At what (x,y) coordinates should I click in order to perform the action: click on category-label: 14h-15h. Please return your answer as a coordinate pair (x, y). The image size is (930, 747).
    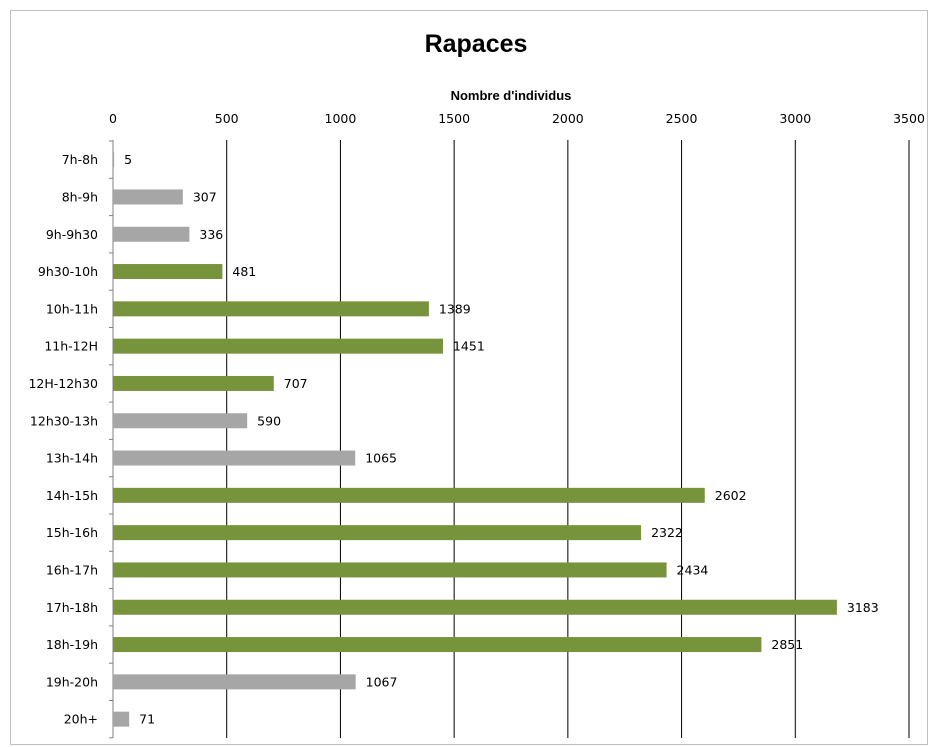
    Looking at the image, I should click on (72, 495).